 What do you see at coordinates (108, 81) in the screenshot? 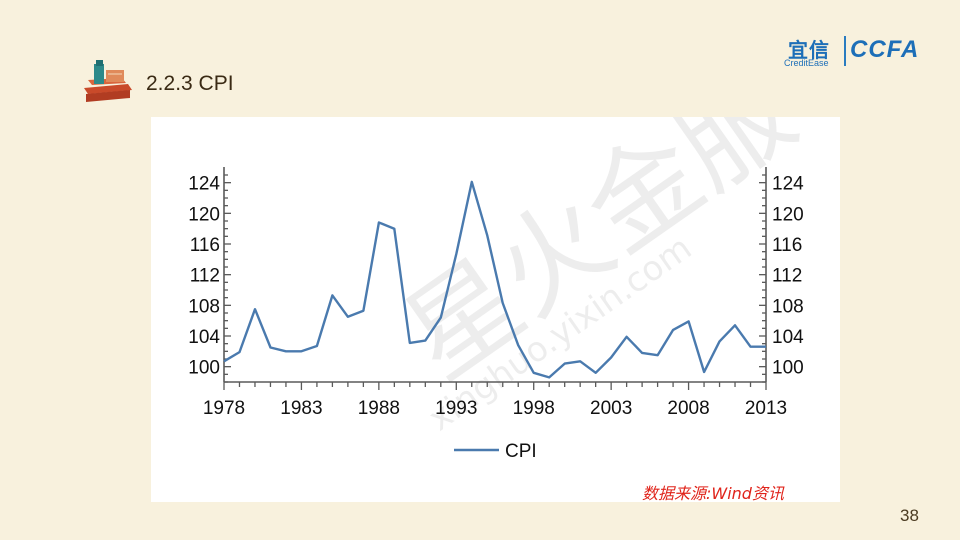
I see `folder-stack-icon` at bounding box center [108, 81].